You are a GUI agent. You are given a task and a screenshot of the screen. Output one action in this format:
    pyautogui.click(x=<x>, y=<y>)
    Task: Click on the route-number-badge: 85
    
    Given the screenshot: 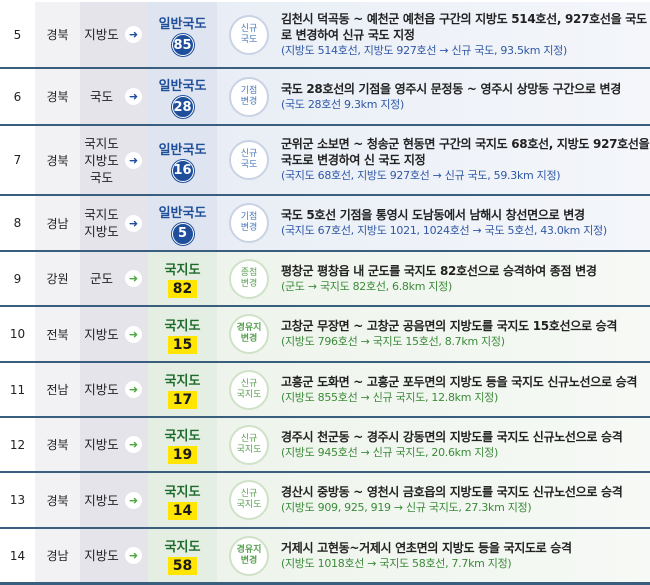 What is the action you would take?
    pyautogui.click(x=182, y=45)
    